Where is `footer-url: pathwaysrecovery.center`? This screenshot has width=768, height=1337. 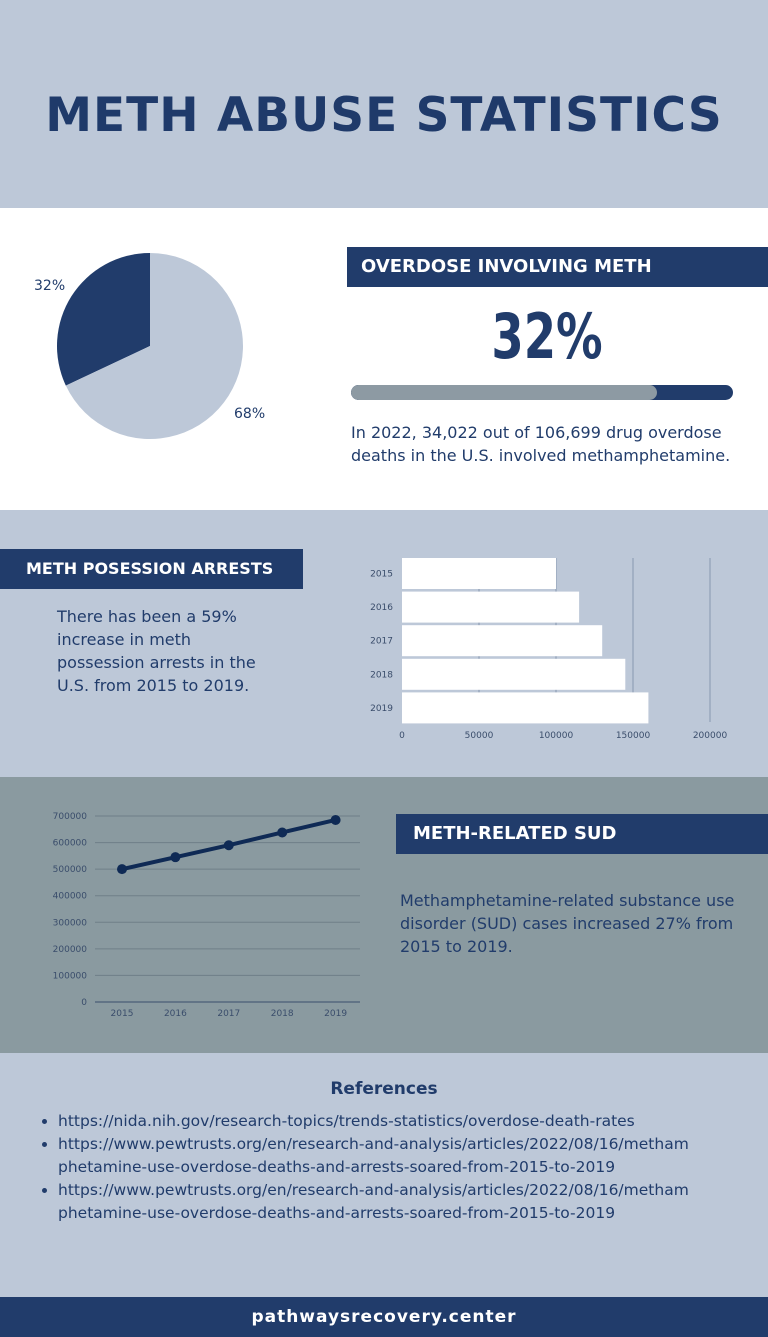 footer-url: pathwaysrecovery.center is located at coordinates (384, 1317).